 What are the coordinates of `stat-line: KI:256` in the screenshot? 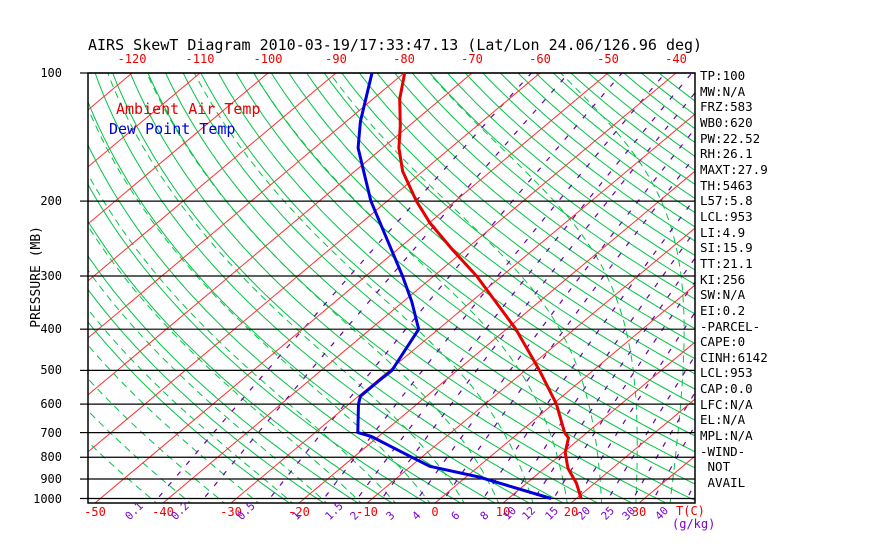 It's located at (723, 279).